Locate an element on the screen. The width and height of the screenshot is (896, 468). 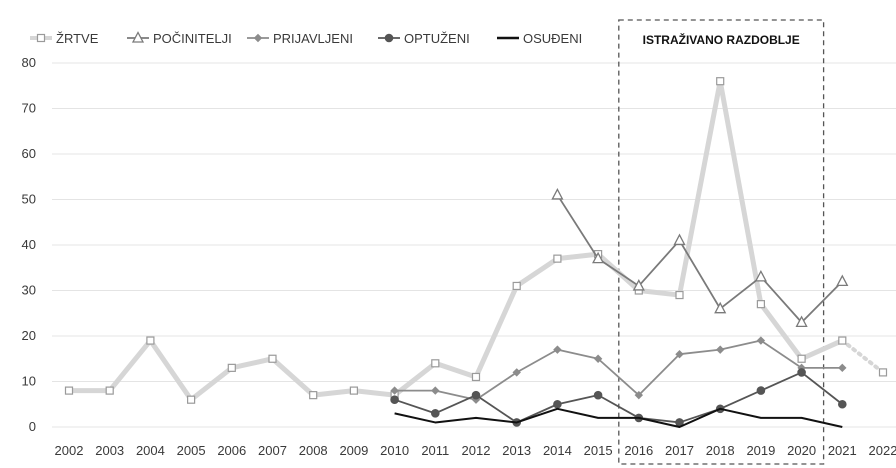
x-tick-label: 2010 is located at coordinates (394, 450).